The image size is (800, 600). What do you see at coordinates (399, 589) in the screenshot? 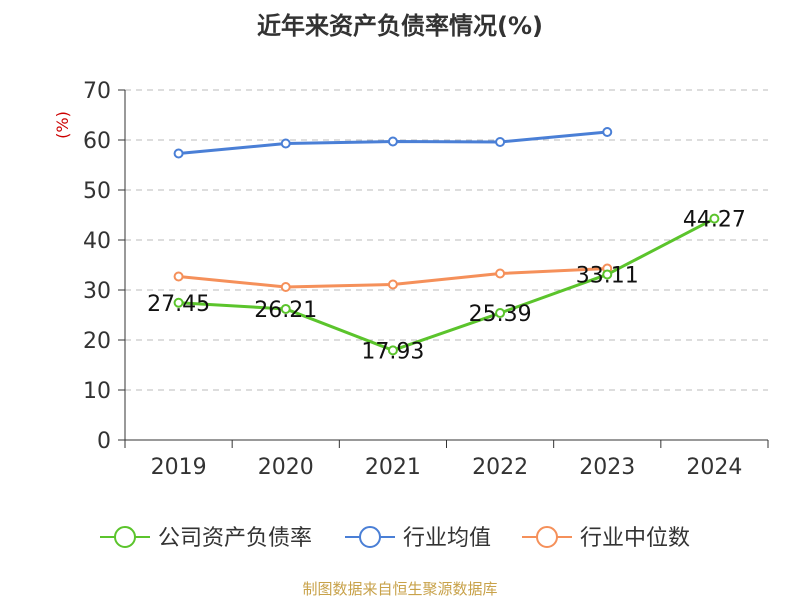
I see `source-note: 制图数据来自恒生聚源数据库` at bounding box center [399, 589].